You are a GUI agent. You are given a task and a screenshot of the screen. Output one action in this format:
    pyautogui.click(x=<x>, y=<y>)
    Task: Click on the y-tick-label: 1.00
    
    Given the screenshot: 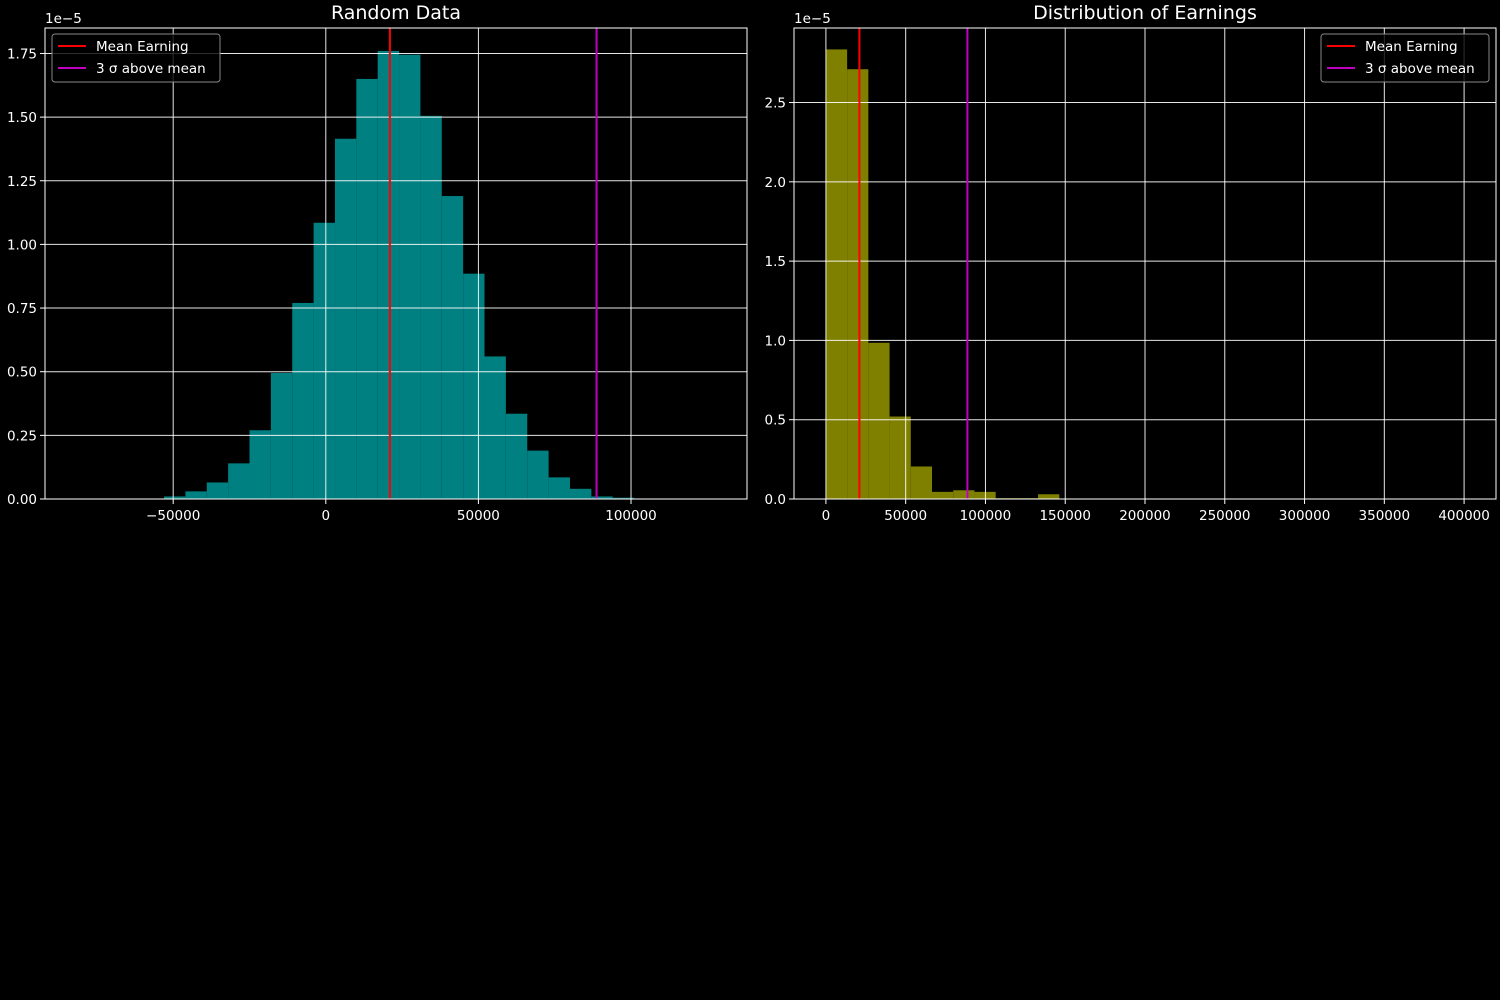 What is the action you would take?
    pyautogui.click(x=22, y=245)
    